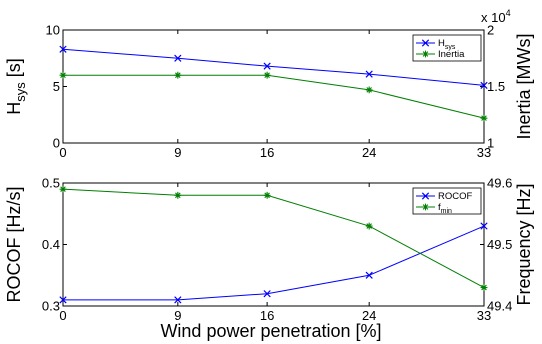  I want to click on legend-label-0: ROCOF, so click(455, 196).